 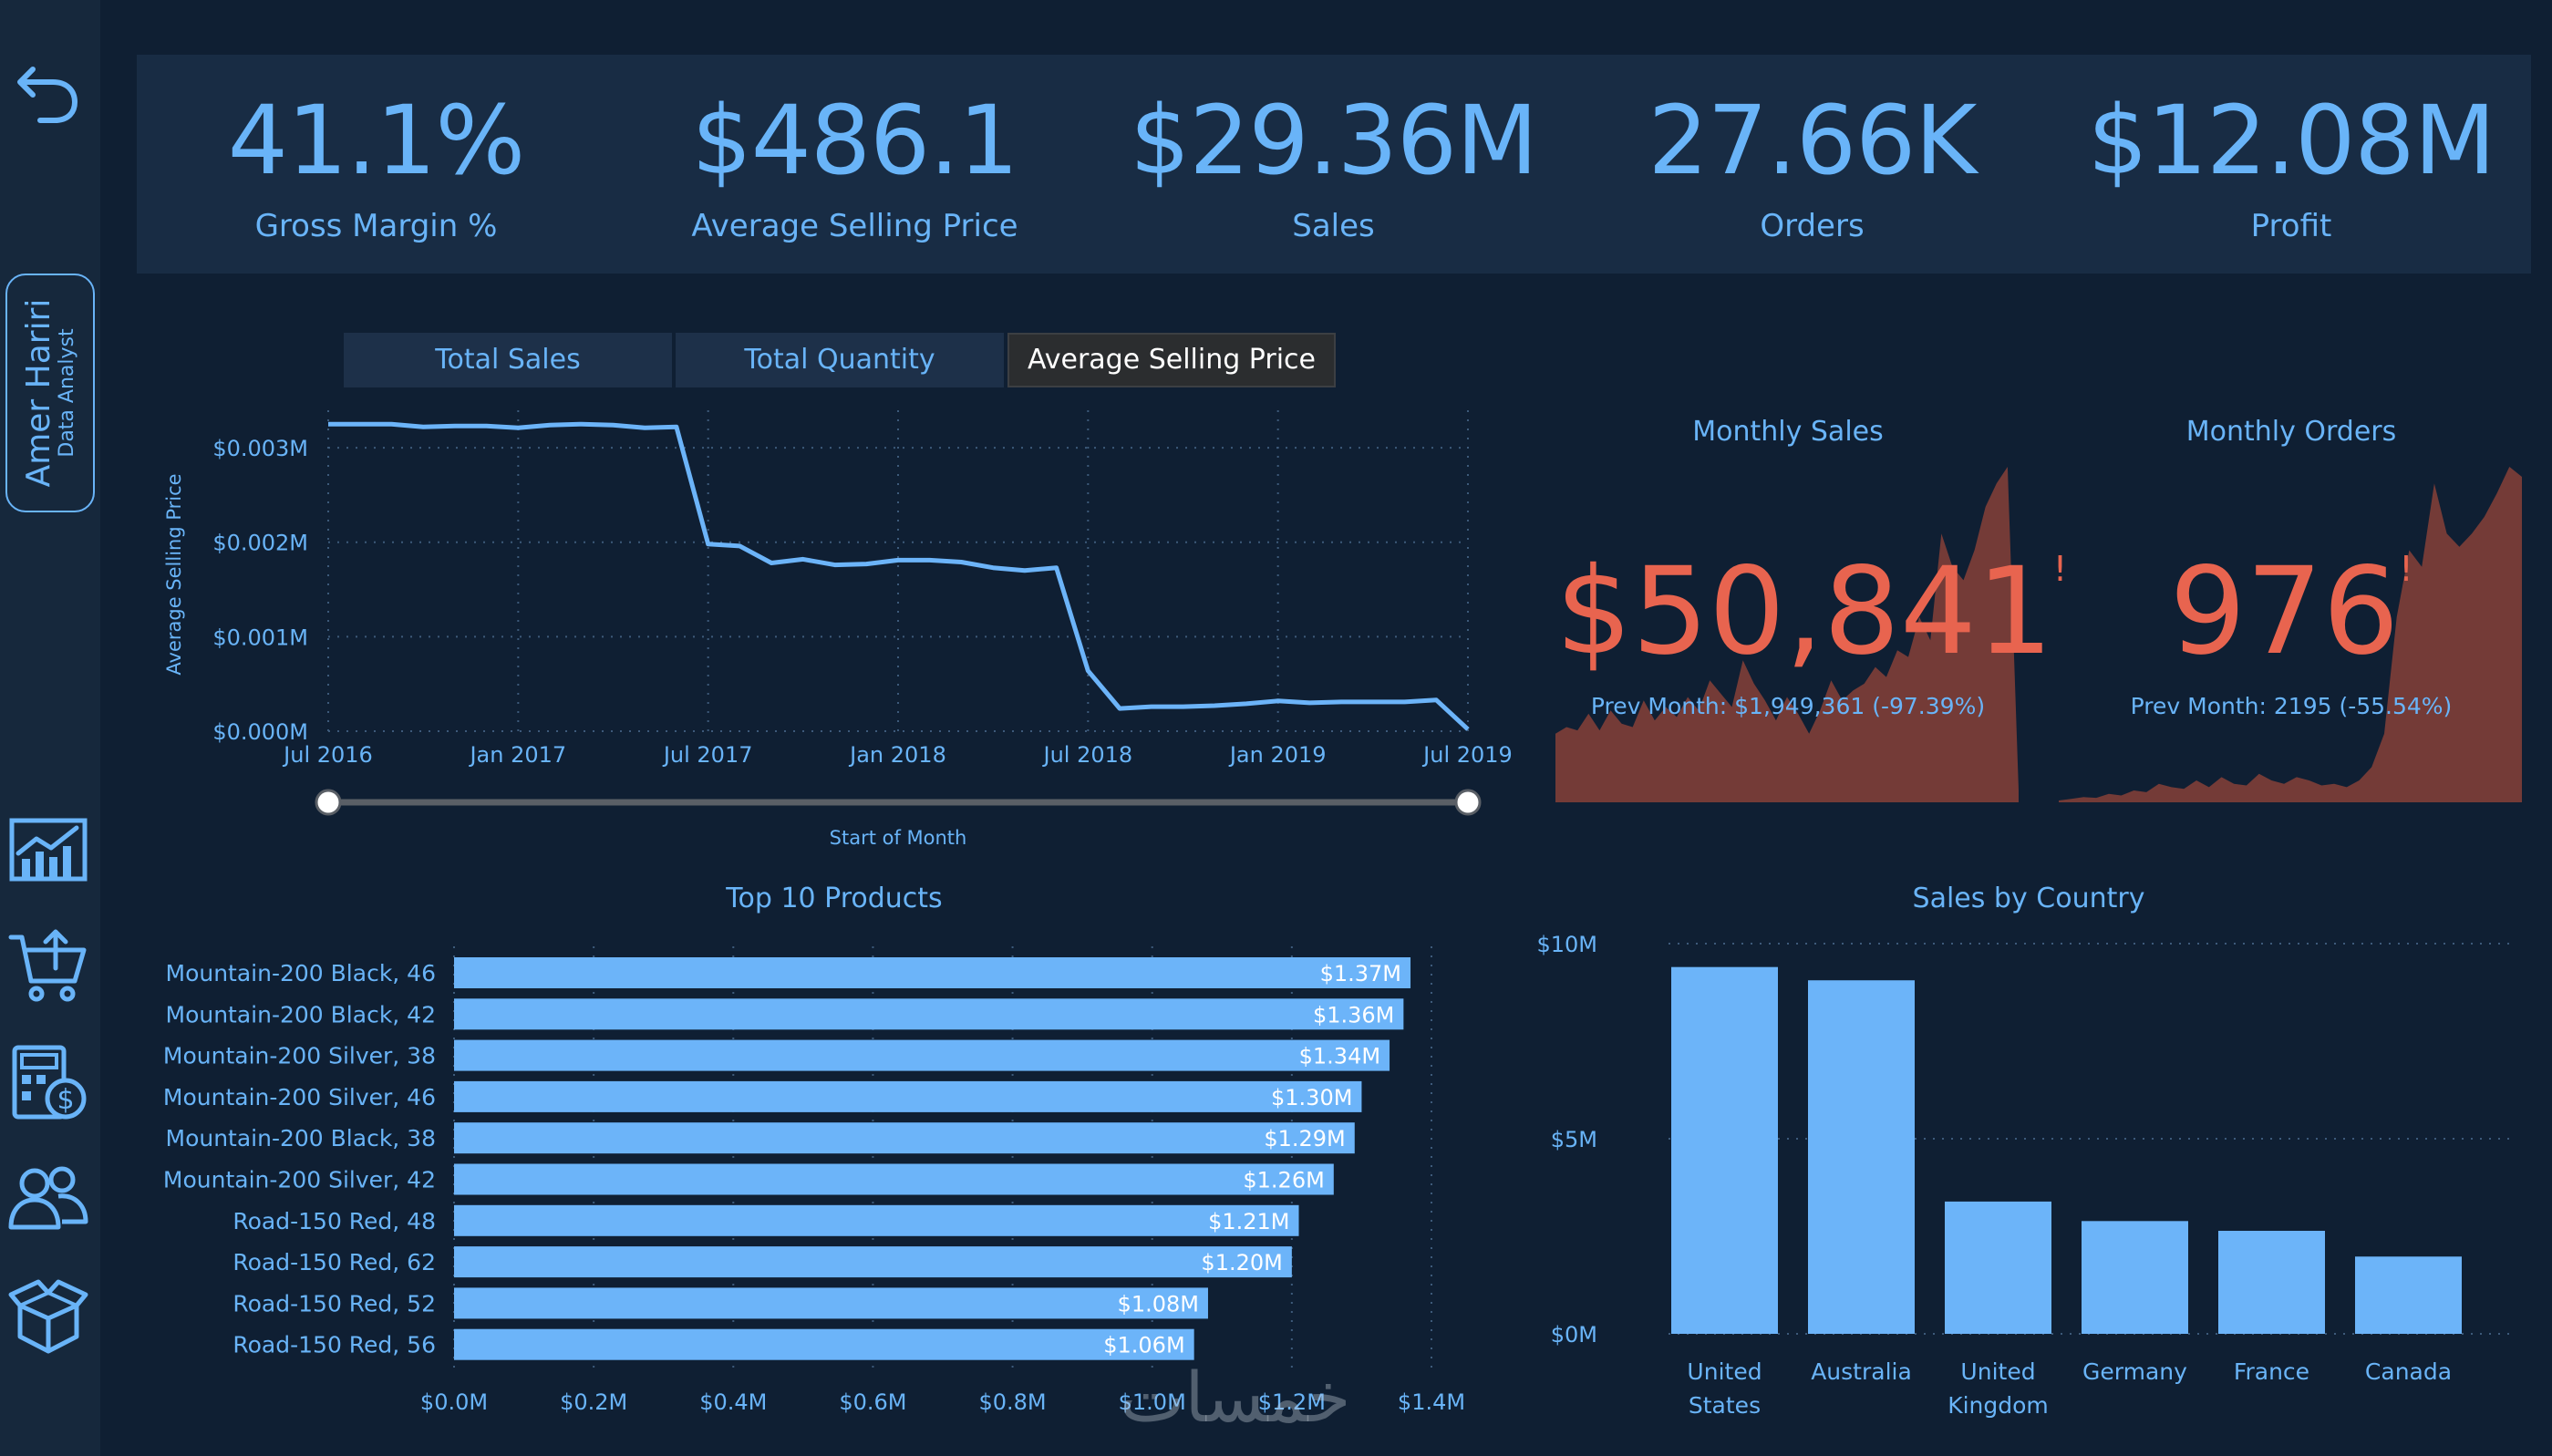 I want to click on kpi-value: 27.66K, so click(x=1813, y=140).